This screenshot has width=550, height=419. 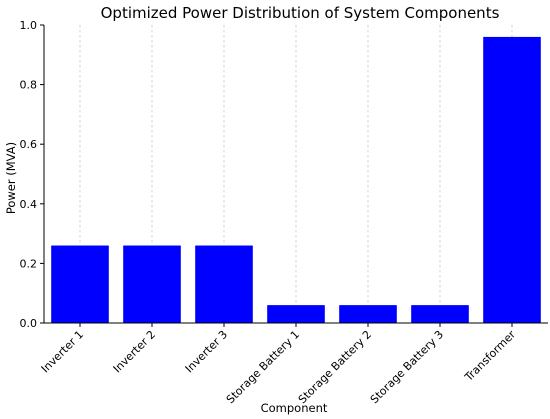 What do you see at coordinates (32, 174) in the screenshot?
I see `y-axis: 0.0 0.2 0.4 0.6 0.8 1.0` at bounding box center [32, 174].